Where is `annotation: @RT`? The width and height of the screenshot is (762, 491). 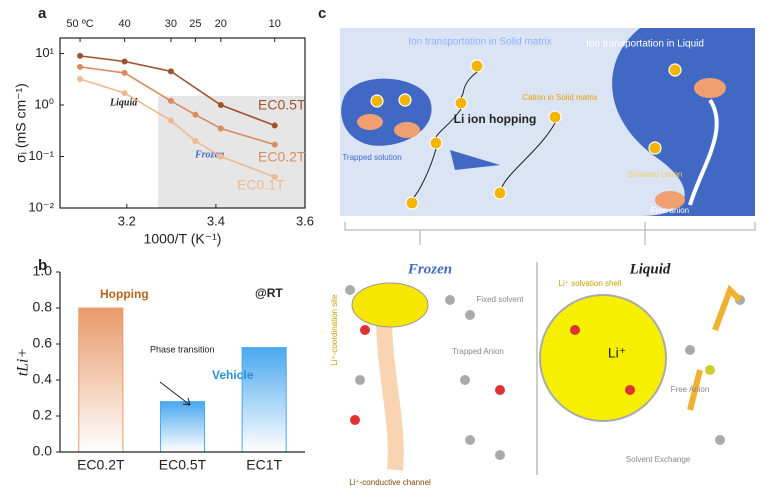 annotation: @RT is located at coordinates (269, 293).